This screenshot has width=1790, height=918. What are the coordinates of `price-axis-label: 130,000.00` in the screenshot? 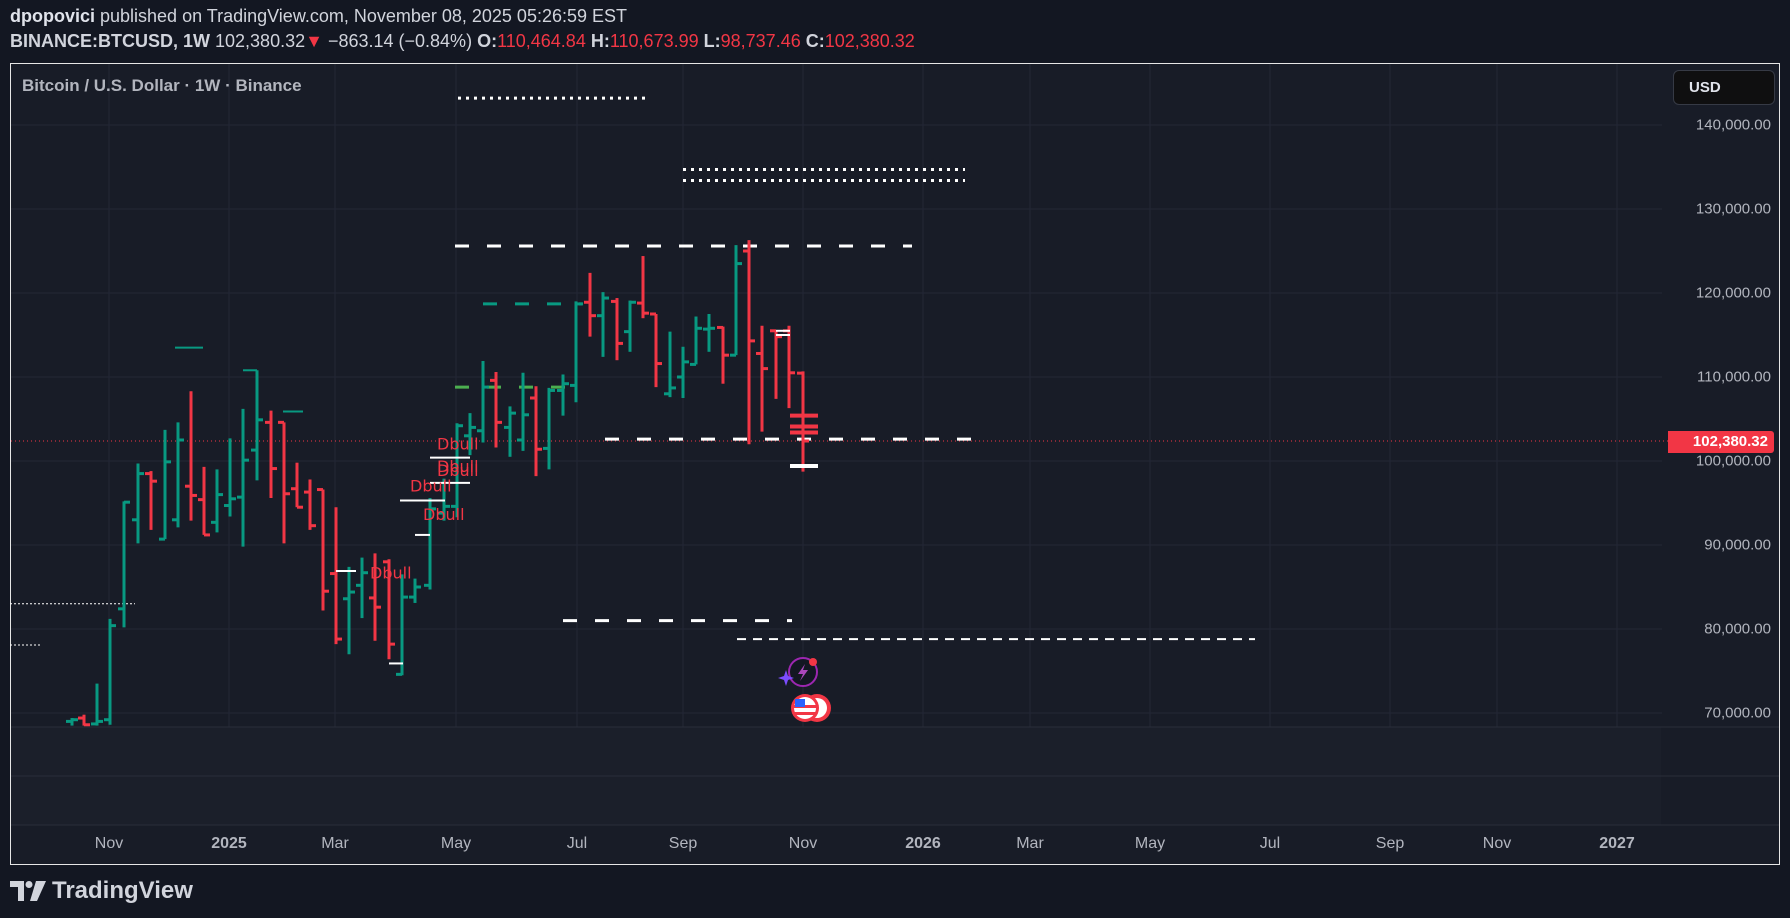 It's located at (1733, 209).